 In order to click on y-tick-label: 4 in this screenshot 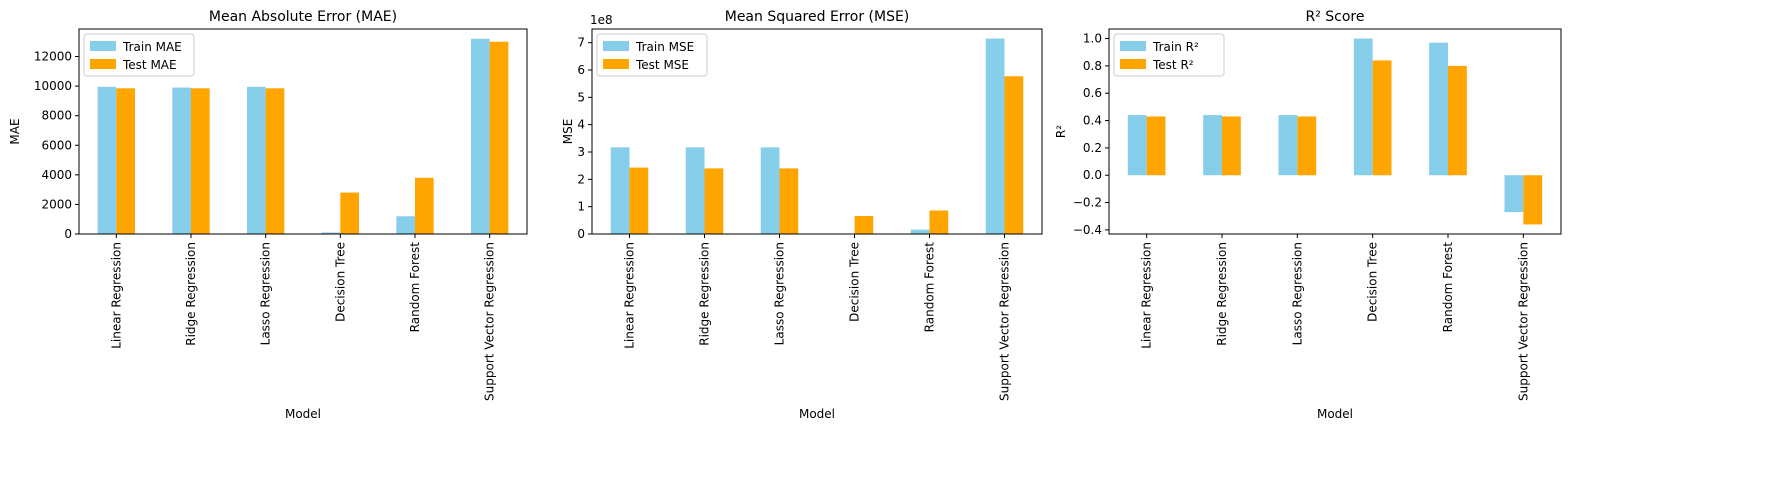, I will do `click(581, 125)`.